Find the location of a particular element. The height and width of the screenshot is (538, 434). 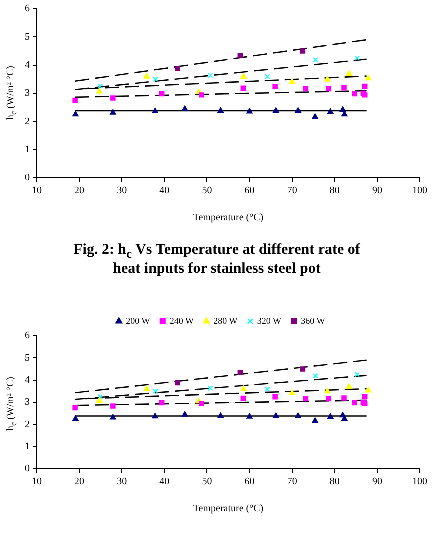

legend-label: 360 W is located at coordinates (313, 320).